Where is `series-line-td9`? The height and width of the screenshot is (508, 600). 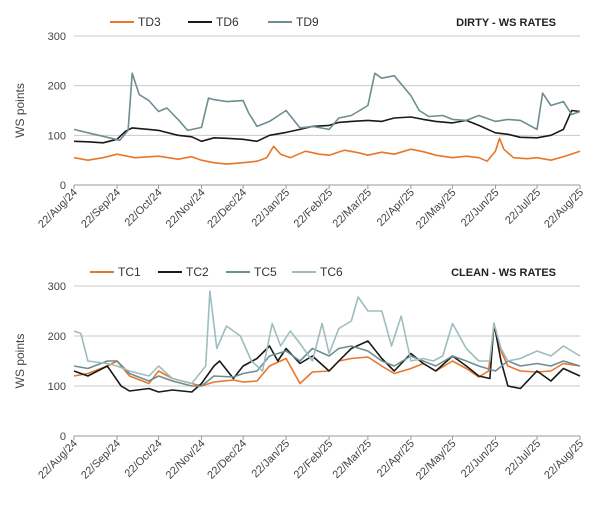
series-line-td9 is located at coordinates (327, 107).